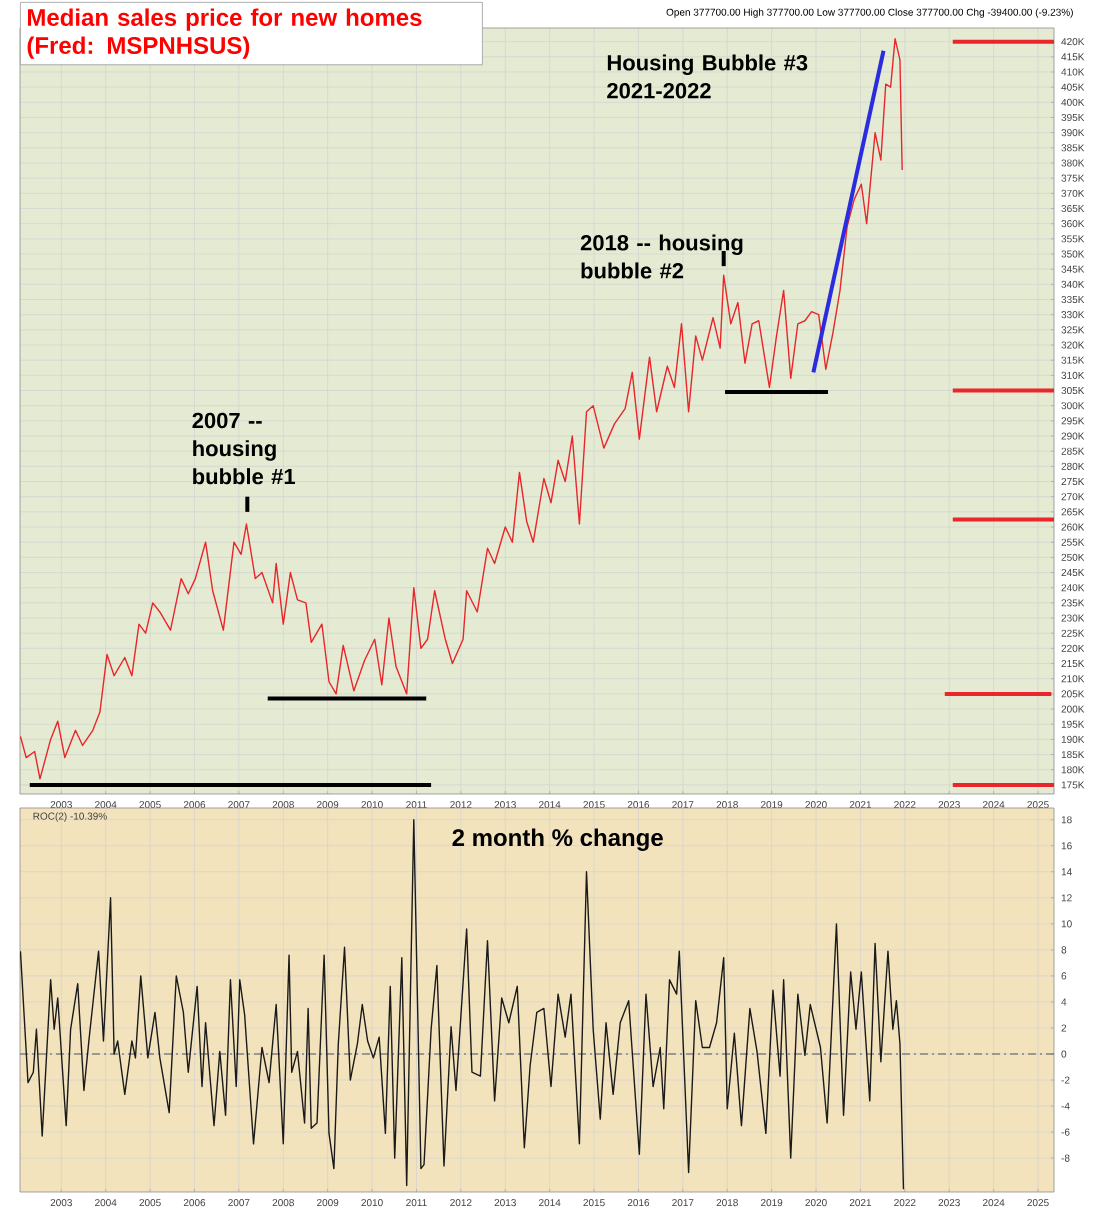 The width and height of the screenshot is (1100, 1210). What do you see at coordinates (661, 256) in the screenshot?
I see `annotation: 2018 -- housing bubble #2` at bounding box center [661, 256].